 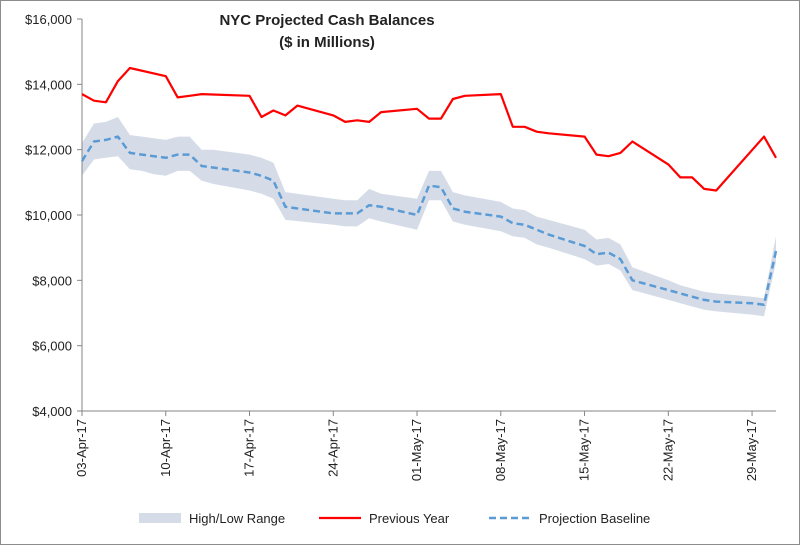 What do you see at coordinates (237, 518) in the screenshot?
I see `legend-label-high-low-range: High/Low Range` at bounding box center [237, 518].